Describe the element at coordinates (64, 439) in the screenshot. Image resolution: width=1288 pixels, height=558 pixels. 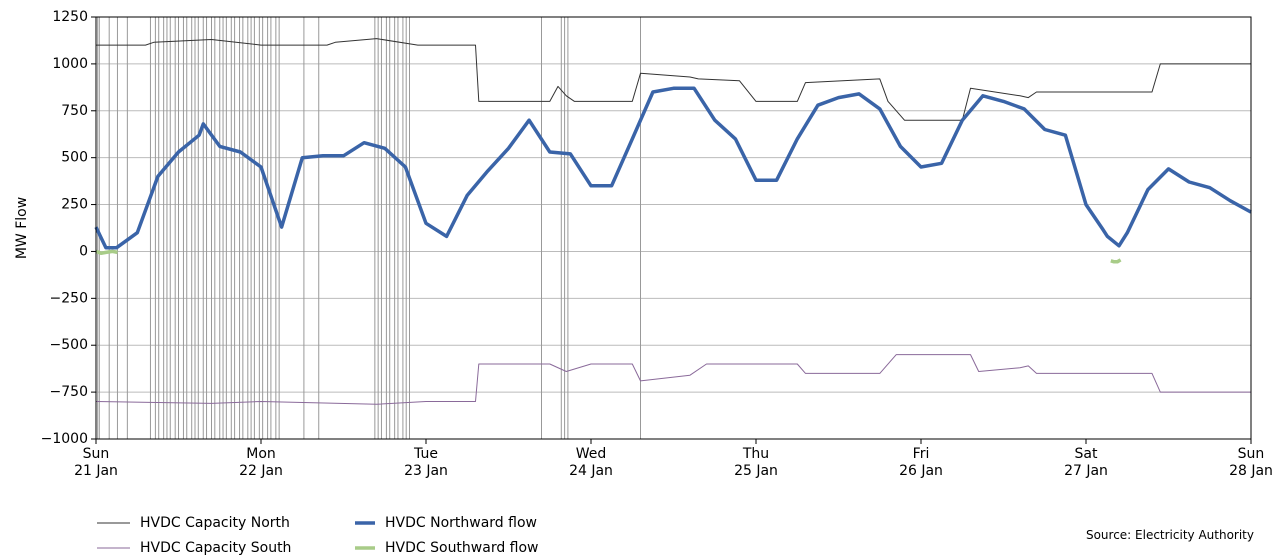
I see `y-tick-label: −1000` at that location.